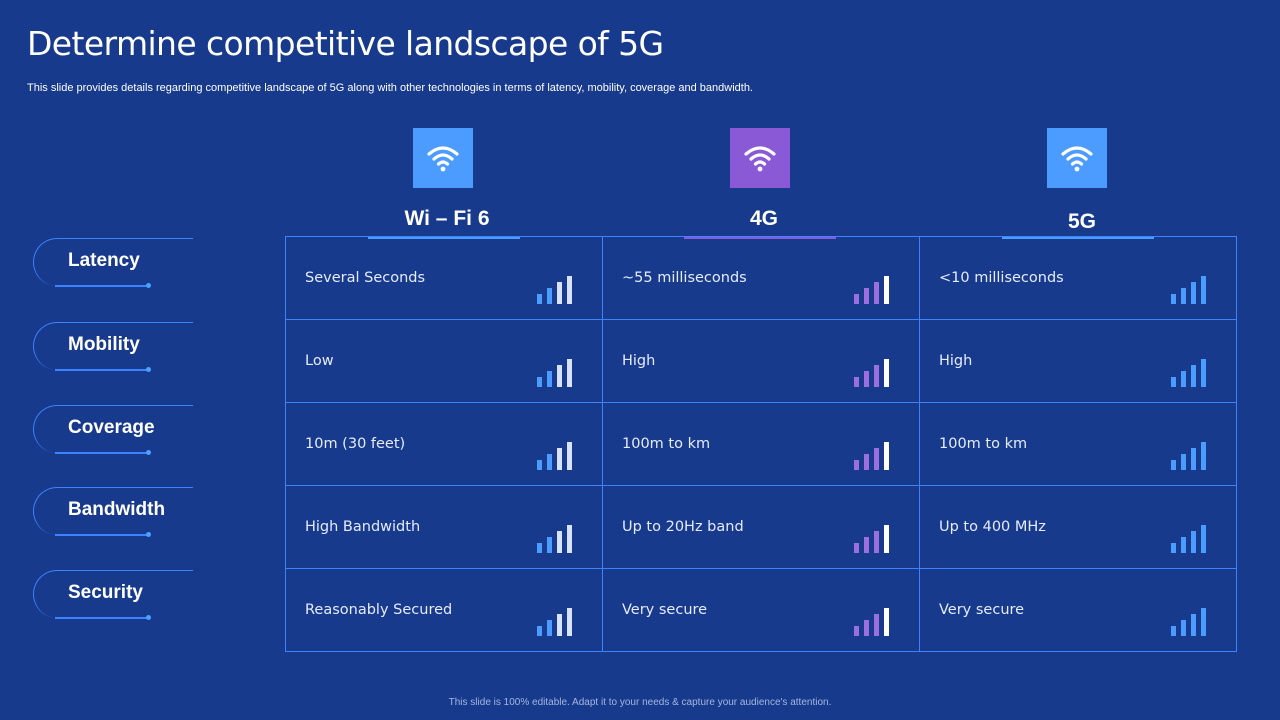 The image size is (1280, 720). What do you see at coordinates (444, 527) in the screenshot?
I see `table-cell: High Bandwidth` at bounding box center [444, 527].